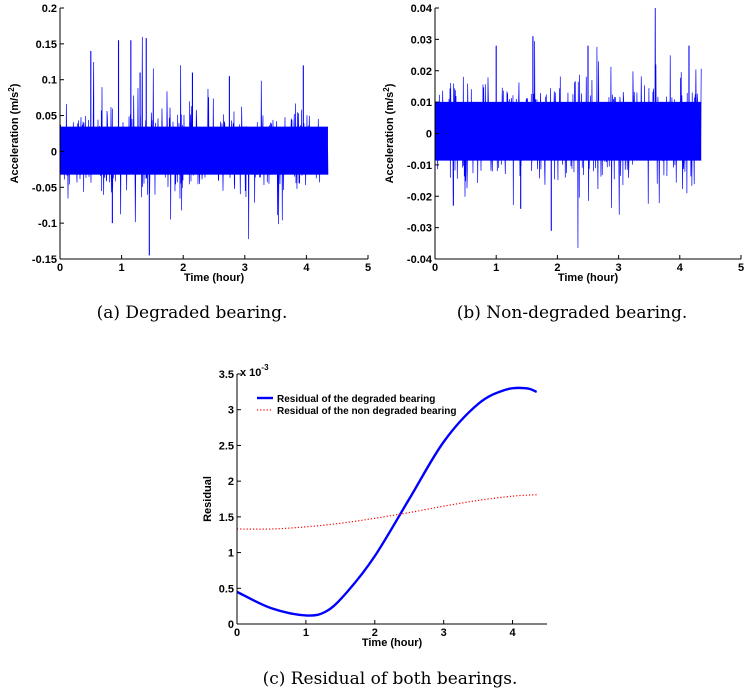  Describe the element at coordinates (366, 411) in the screenshot. I see `legend-label: Residual of the non degraded bearing` at that location.